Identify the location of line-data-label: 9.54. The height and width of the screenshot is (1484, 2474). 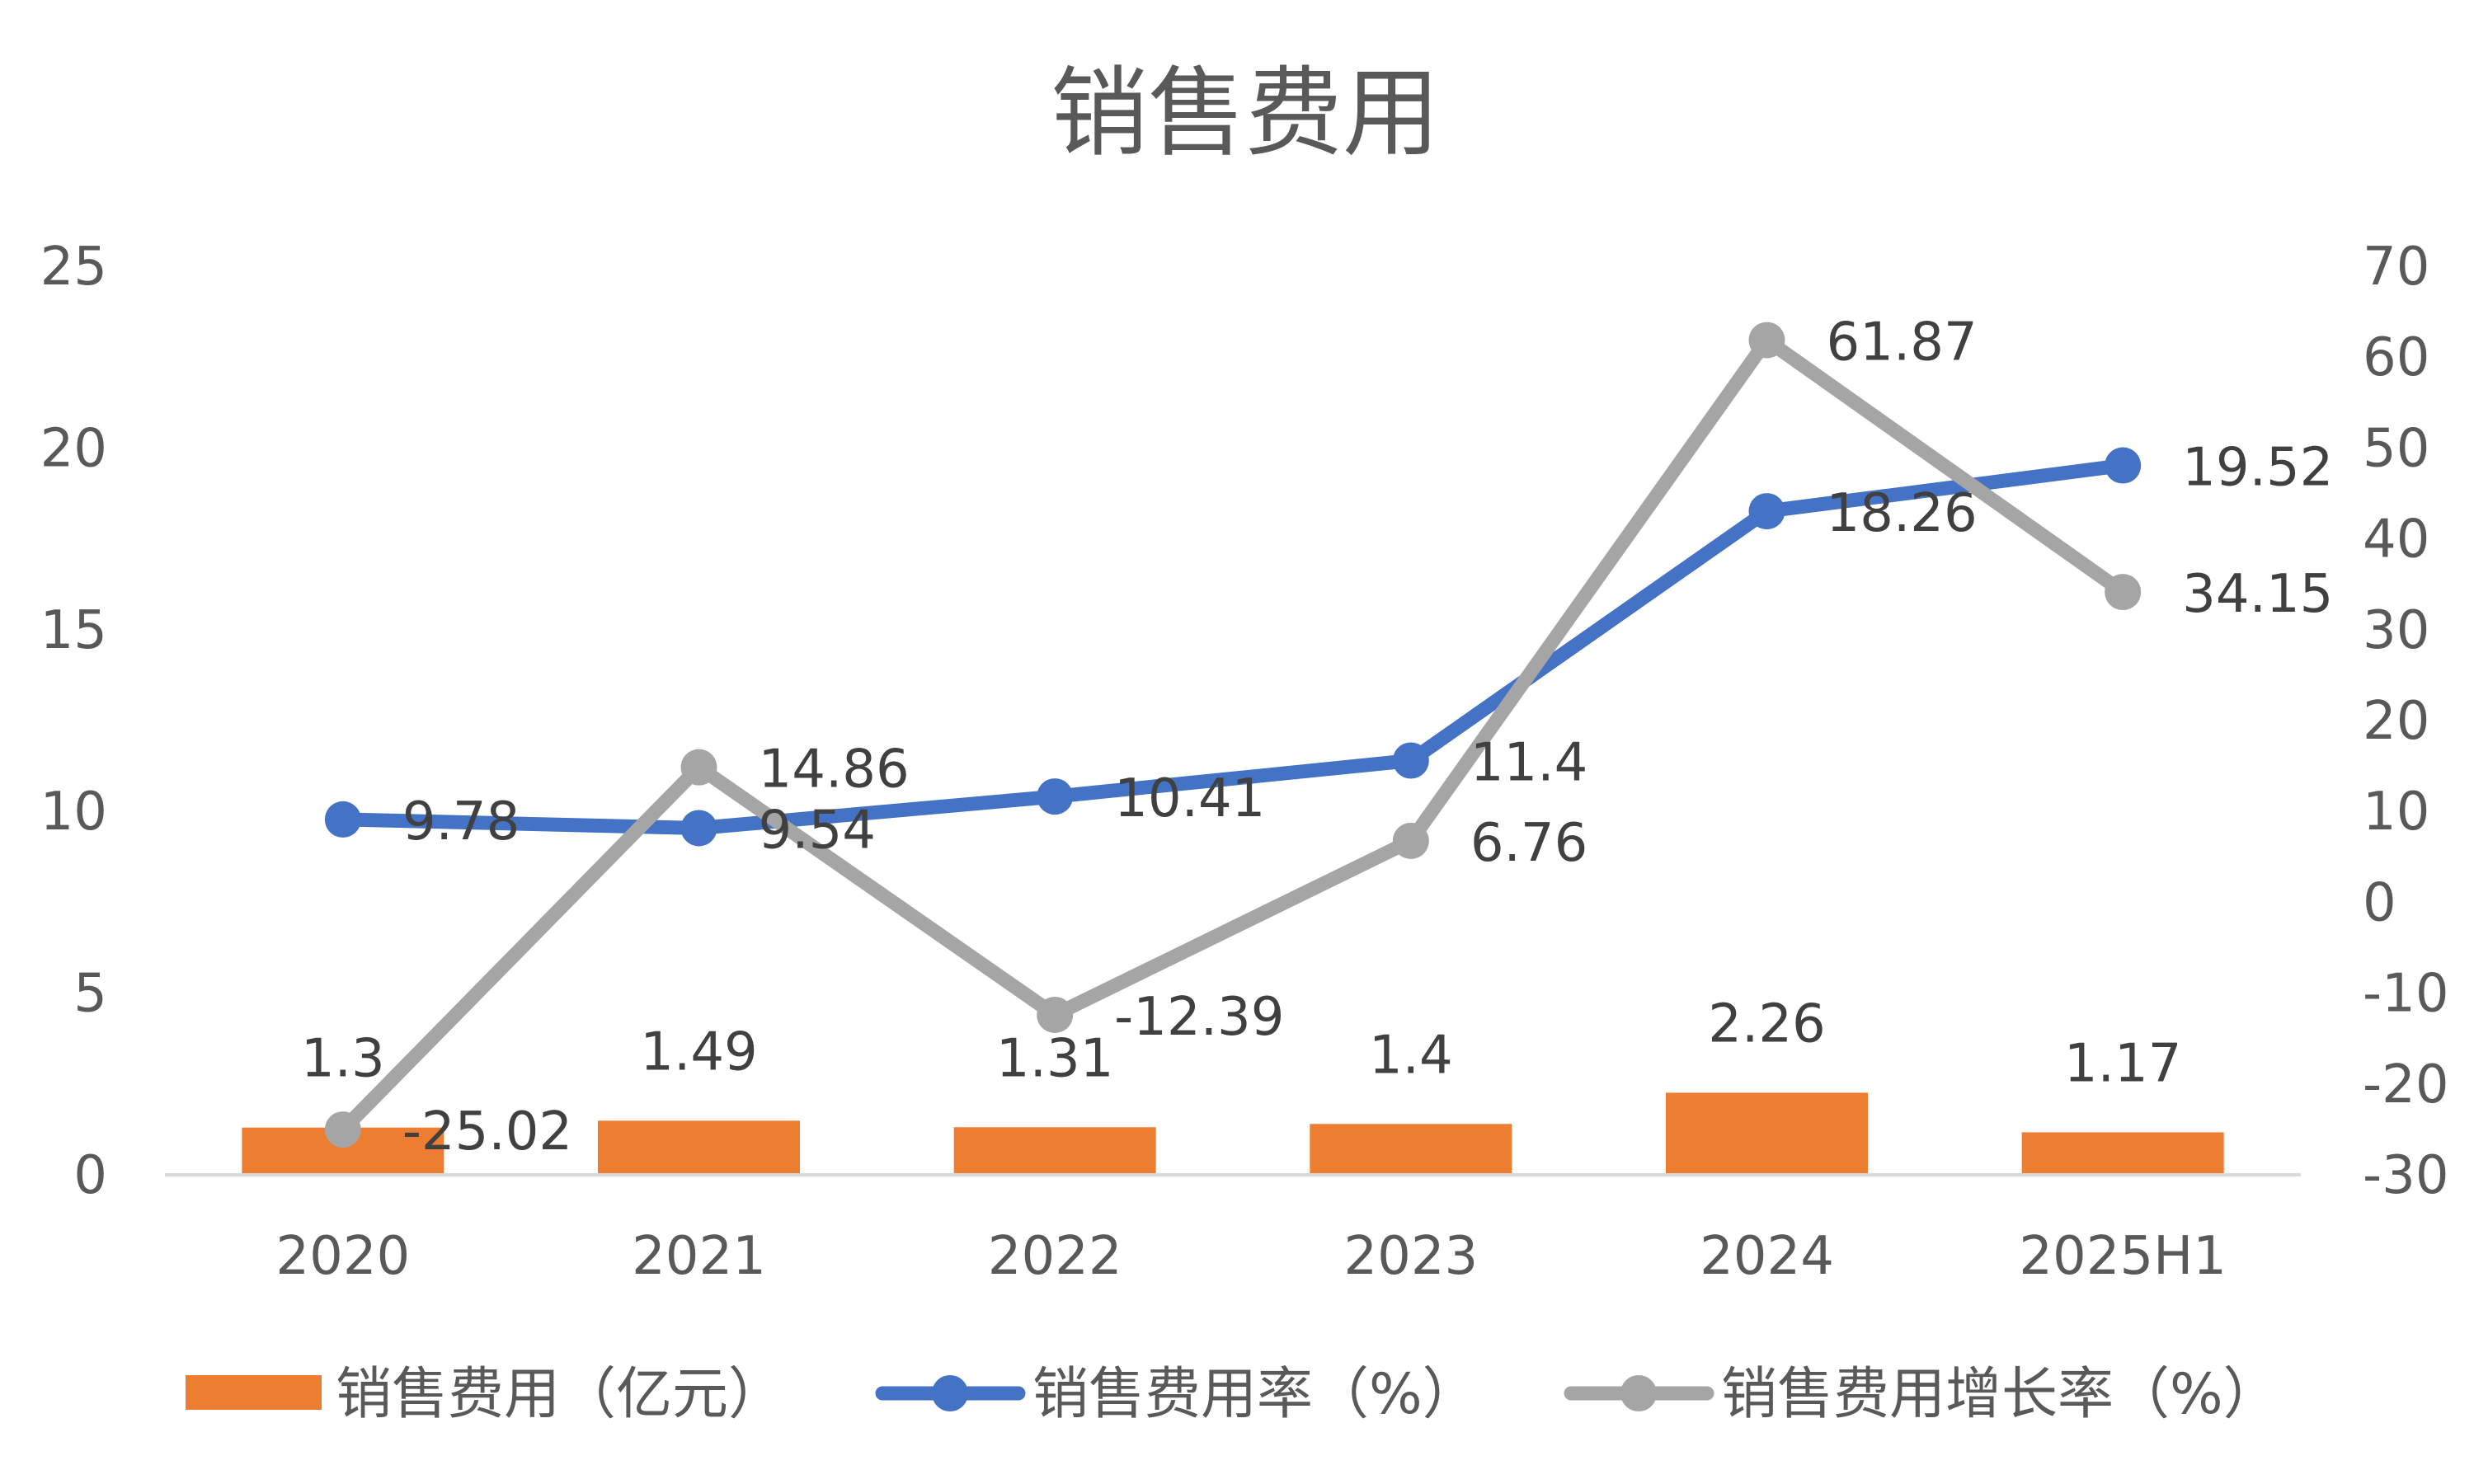
(818, 830).